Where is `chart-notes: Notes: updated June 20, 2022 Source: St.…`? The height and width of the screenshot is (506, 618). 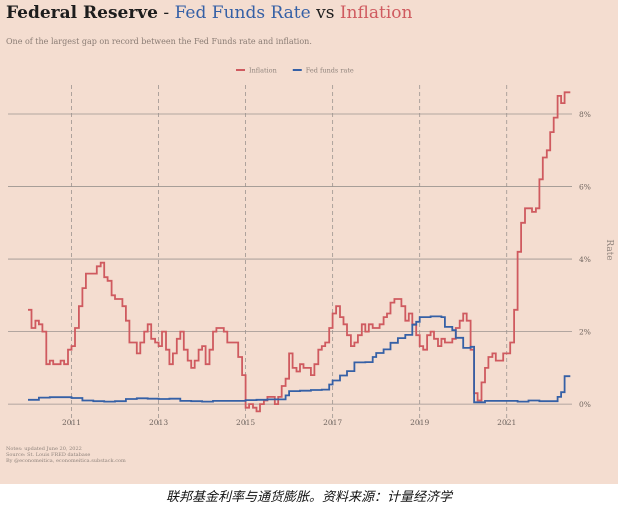 chart-notes: Notes: updated June 20, 2022 Source: St.… is located at coordinates (66, 455).